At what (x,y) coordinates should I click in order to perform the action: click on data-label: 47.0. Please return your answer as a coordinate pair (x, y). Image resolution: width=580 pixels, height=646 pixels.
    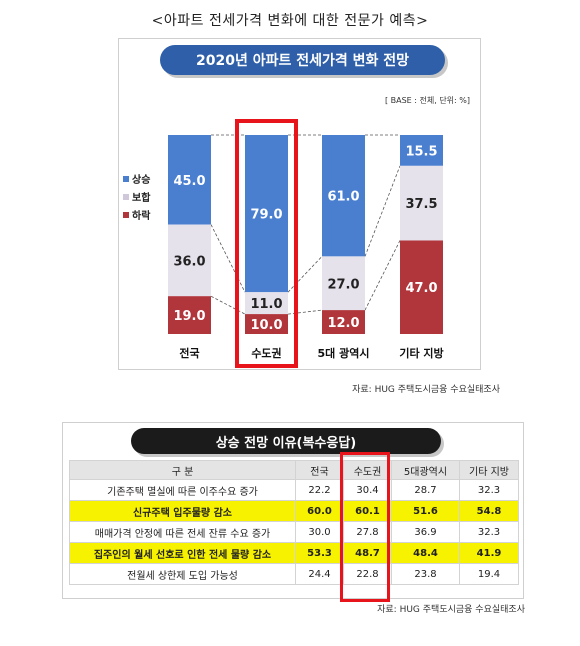
    Looking at the image, I should click on (421, 288).